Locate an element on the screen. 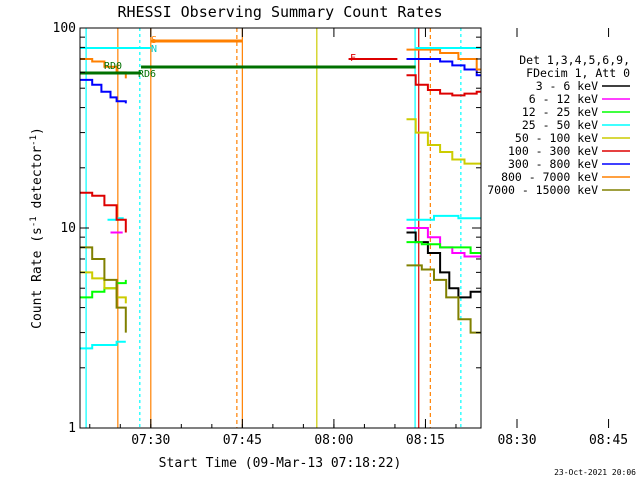  x-tick-label: 08:45 is located at coordinates (608, 440).